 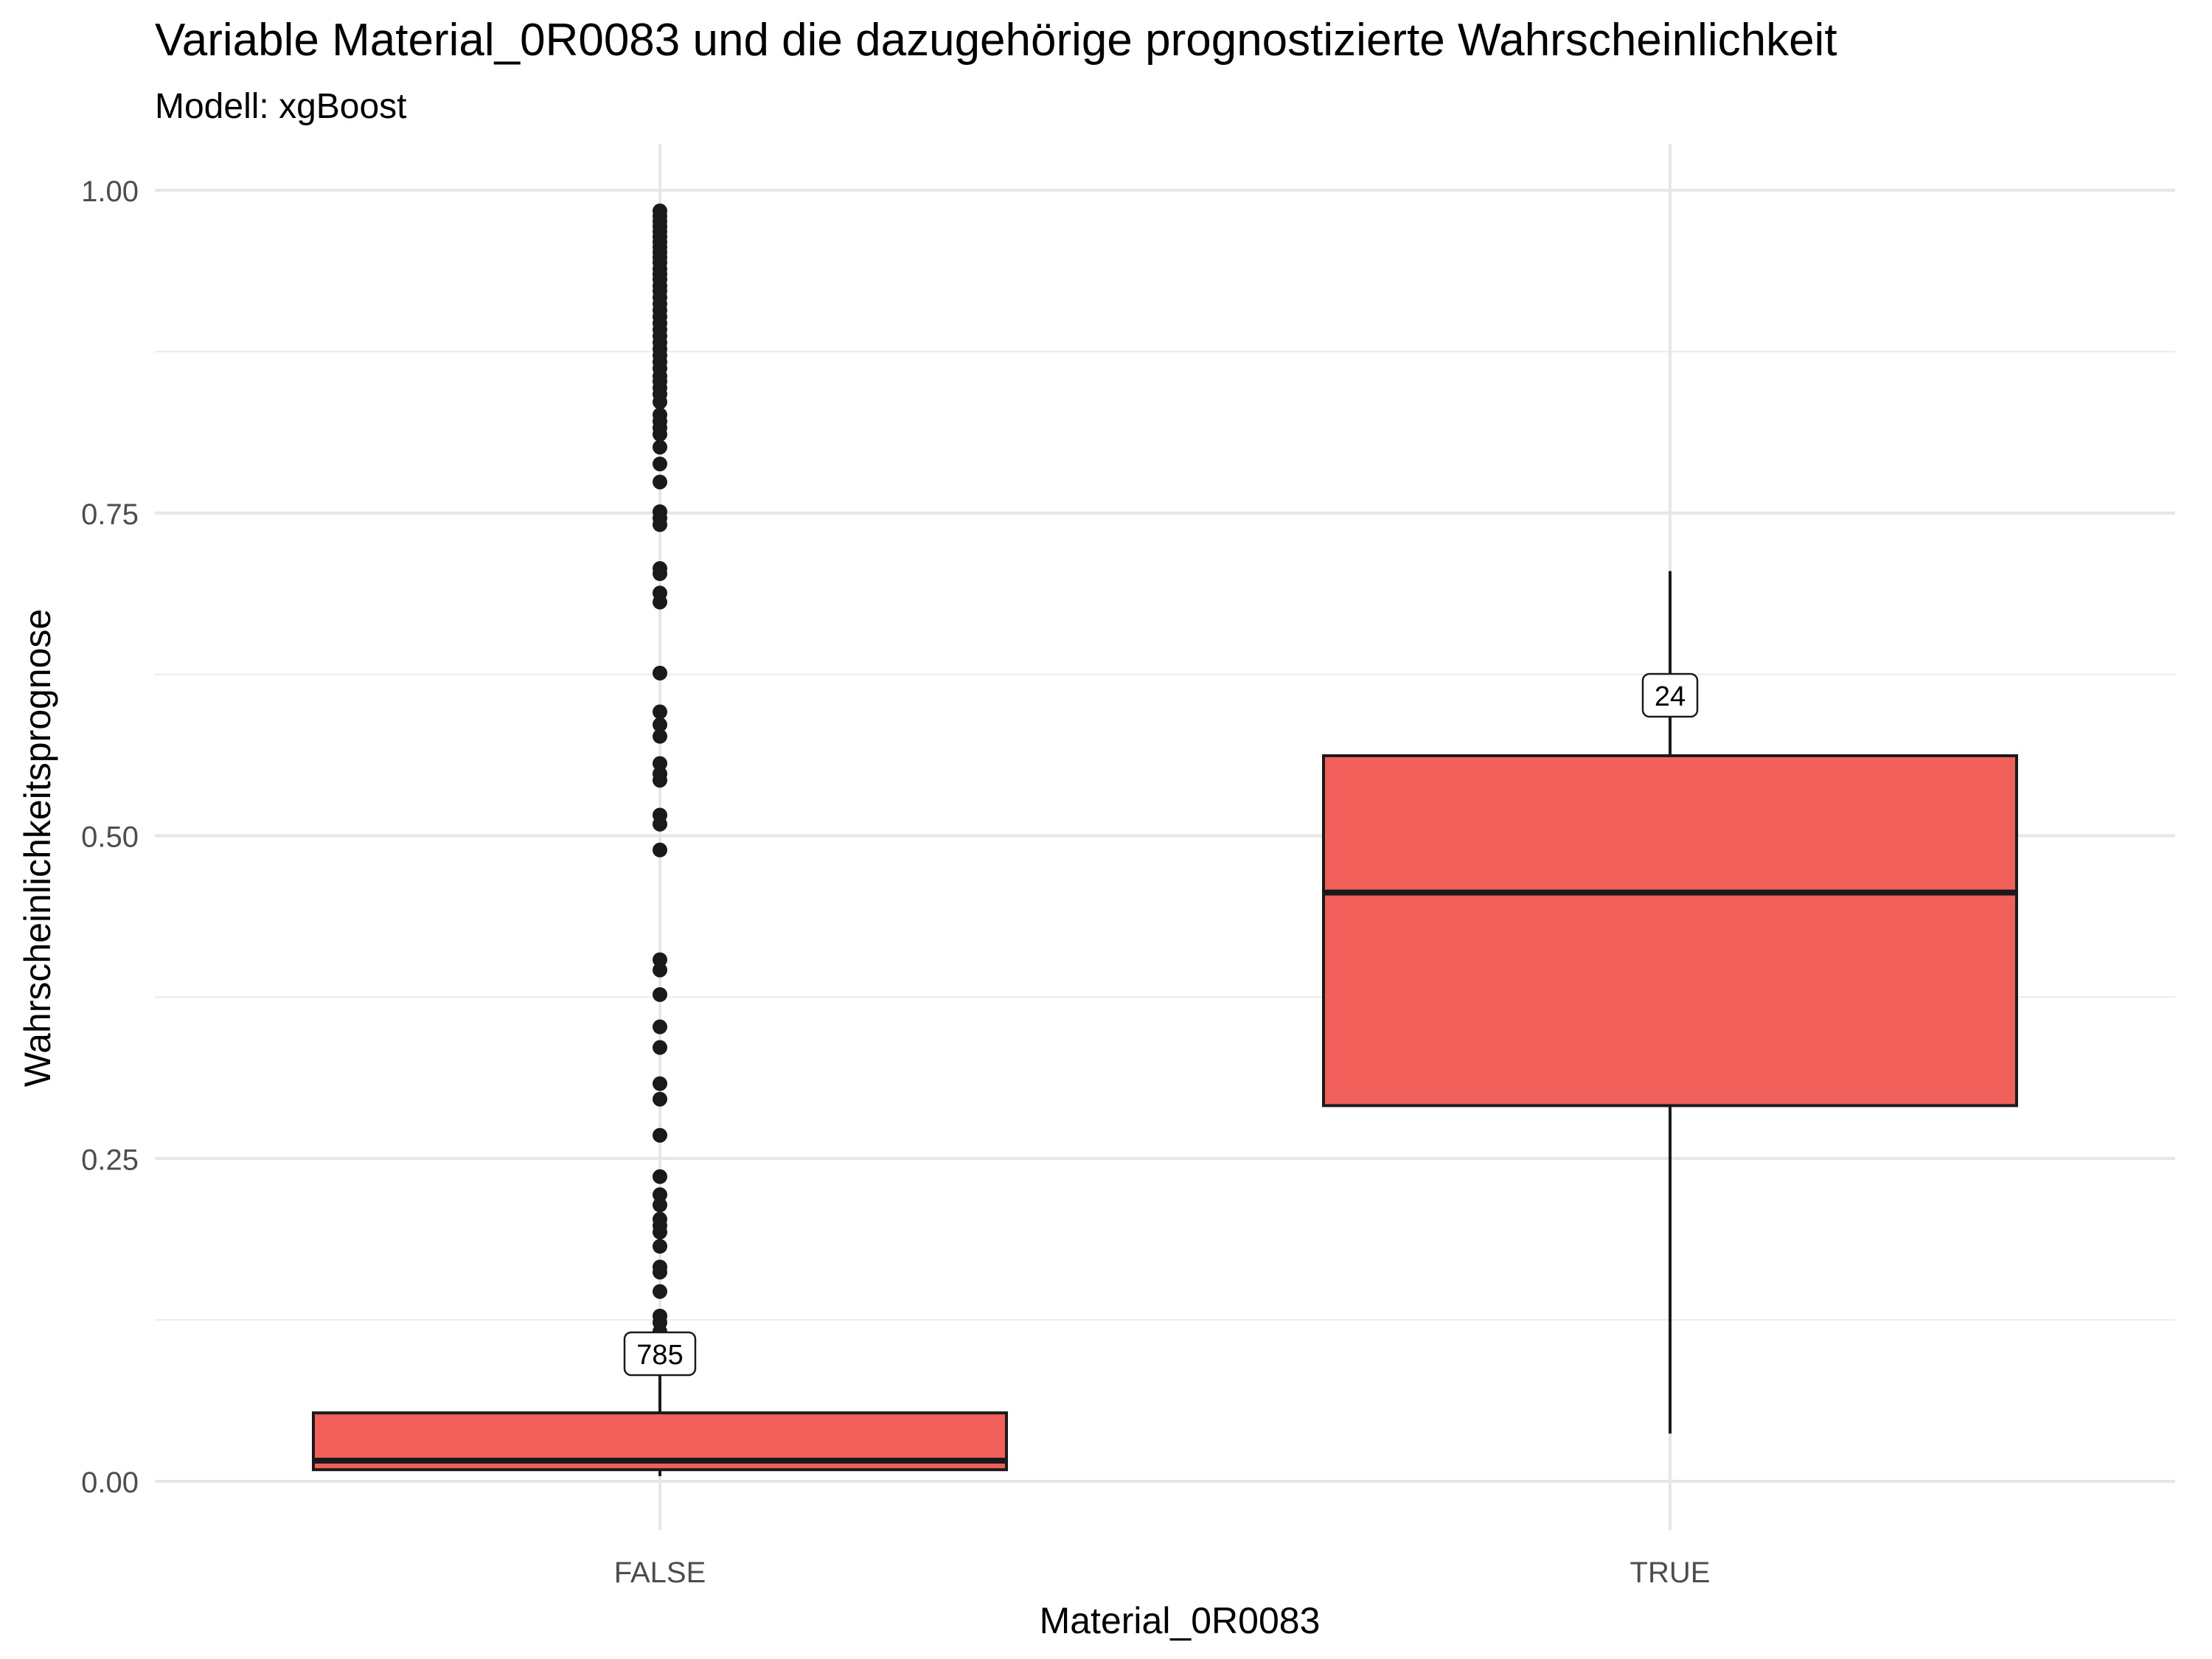 I want to click on y-tick-label: 0.50, so click(x=110, y=837).